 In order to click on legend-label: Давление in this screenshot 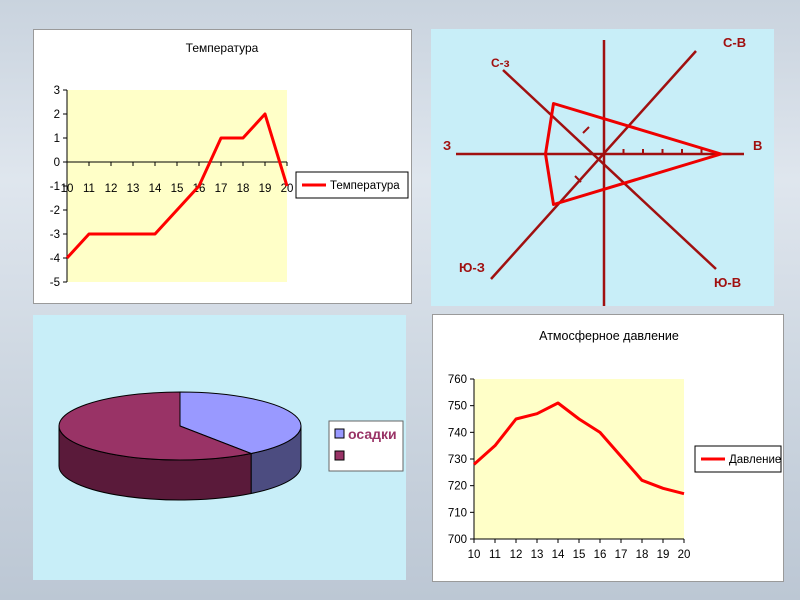, I will do `click(755, 460)`.